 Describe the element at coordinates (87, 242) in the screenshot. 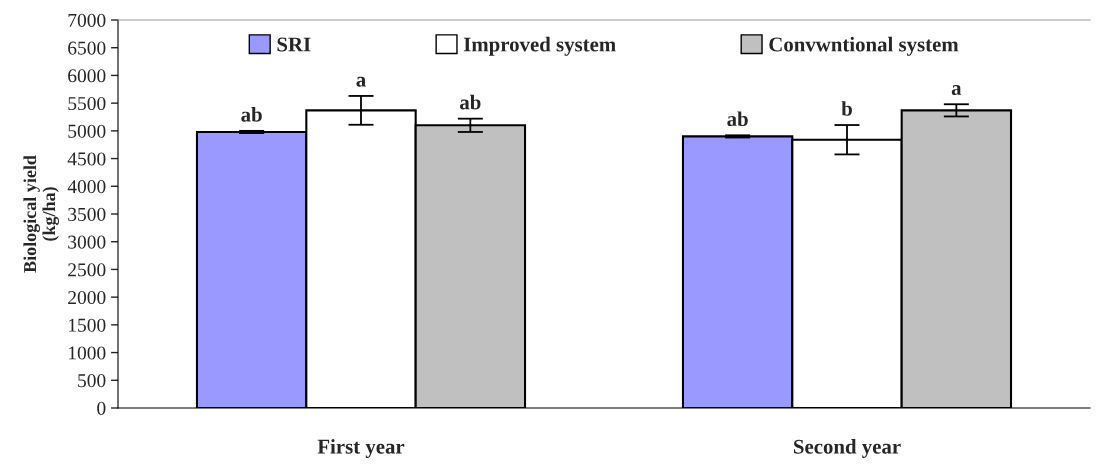

I see `y-tick-label: 3000` at that location.